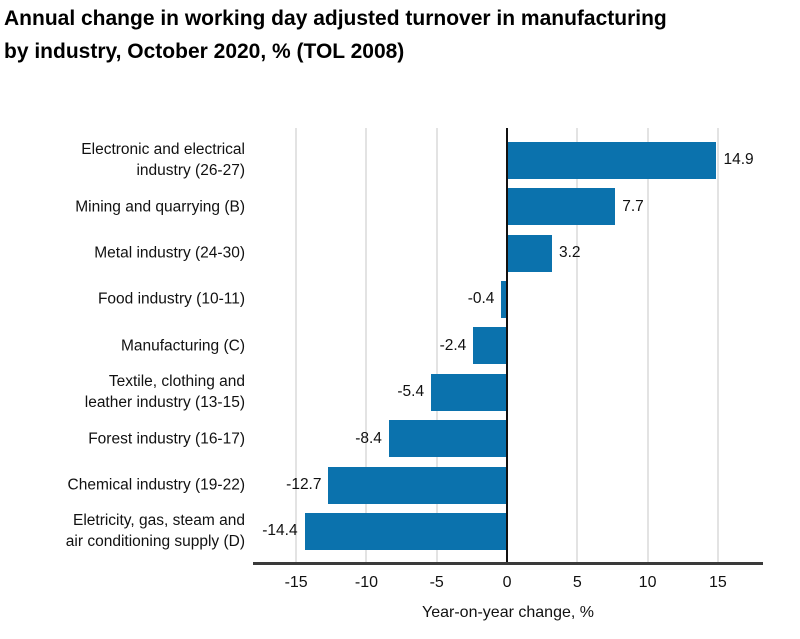  Describe the element at coordinates (717, 582) in the screenshot. I see `x-tick-label: 15` at that location.